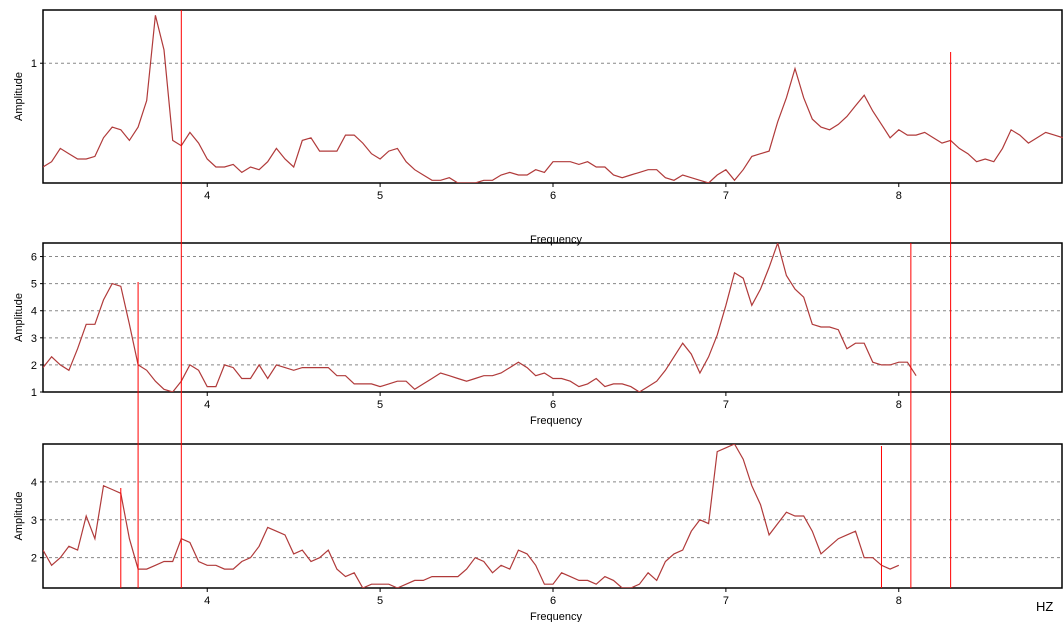  Describe the element at coordinates (1044, 606) in the screenshot. I see `hz-unit-label: HZ` at that location.